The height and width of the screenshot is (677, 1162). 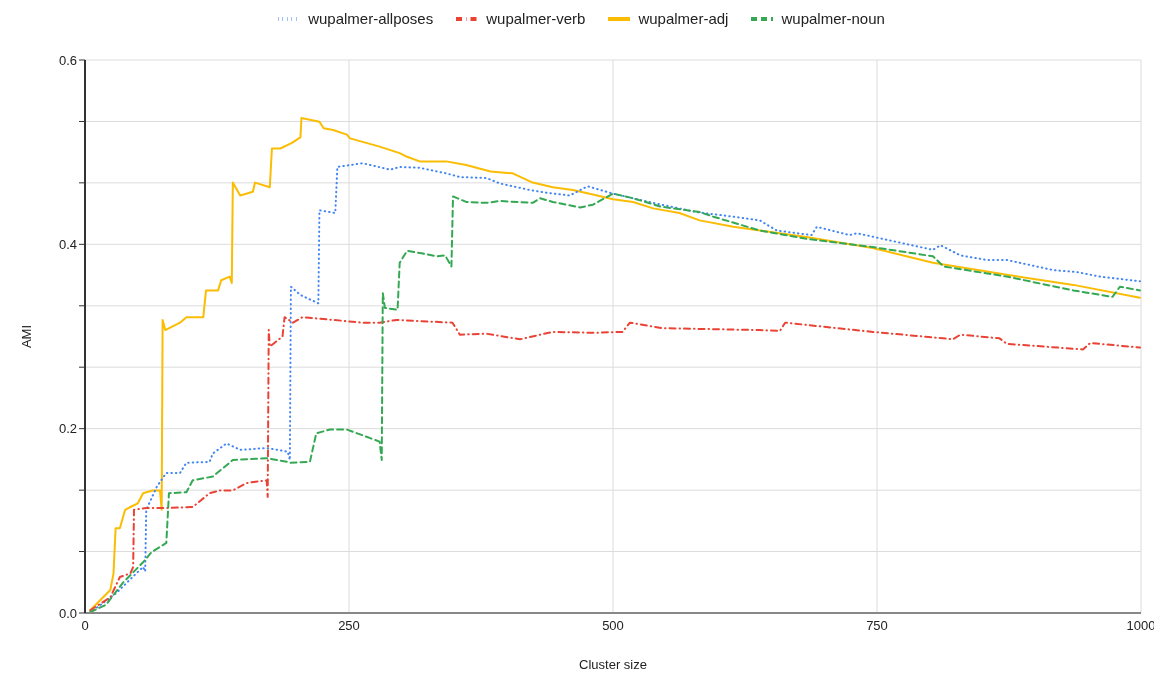 I want to click on x-axis-title: Cluster size, so click(x=613, y=664).